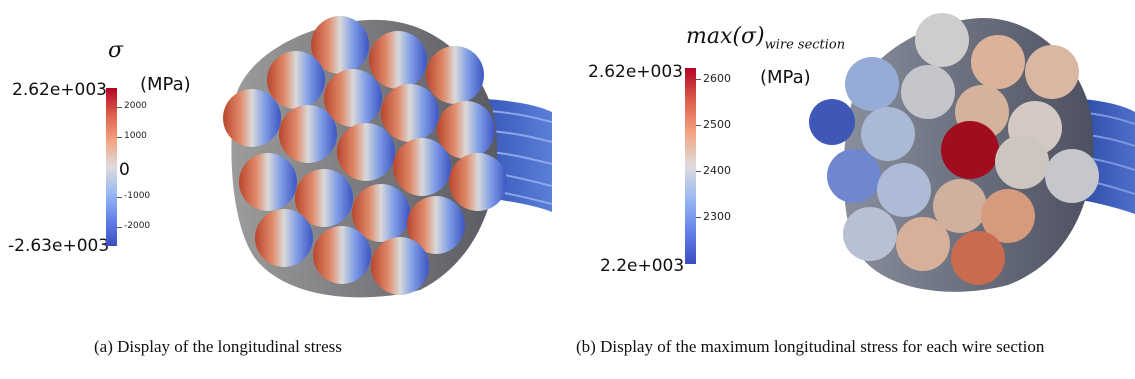 The width and height of the screenshot is (1135, 379). What do you see at coordinates (116, 50) in the screenshot?
I see `legend-a-symbol: σ` at bounding box center [116, 50].